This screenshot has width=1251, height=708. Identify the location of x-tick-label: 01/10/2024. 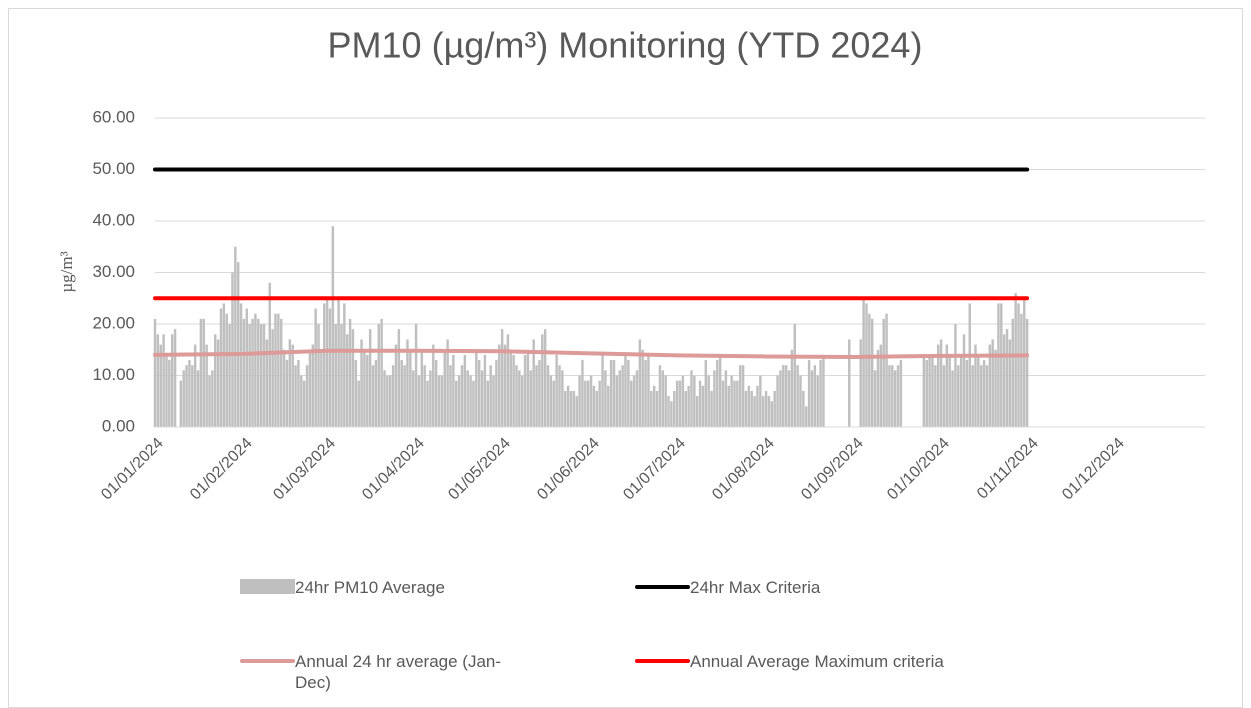
(918, 469).